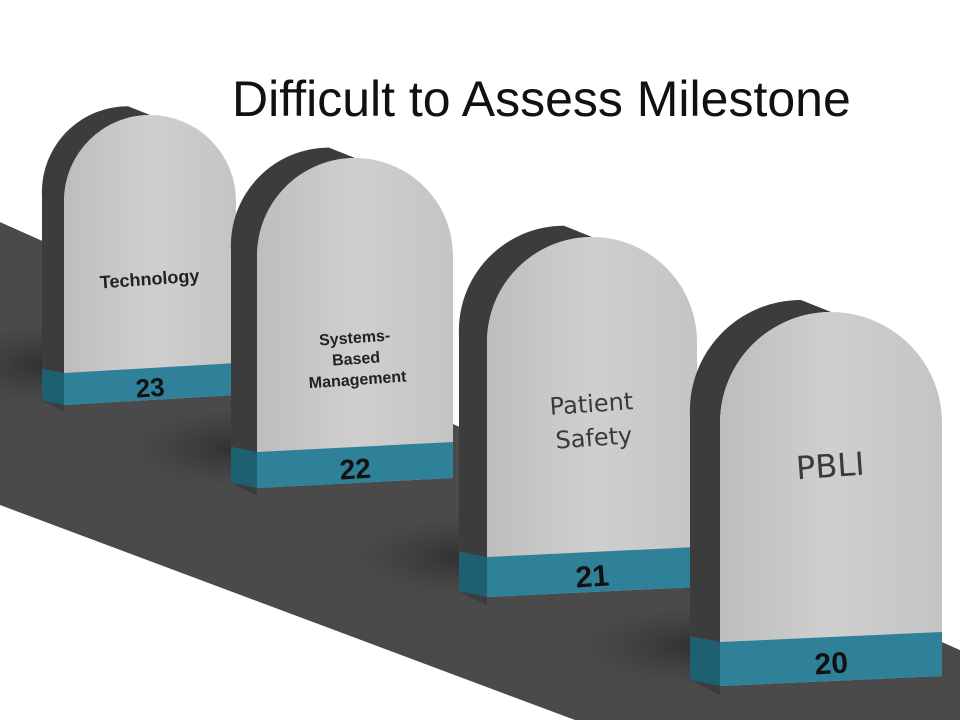 Image resolution: width=960 pixels, height=720 pixels. I want to click on stone-label-line: Safety, so click(594, 437).